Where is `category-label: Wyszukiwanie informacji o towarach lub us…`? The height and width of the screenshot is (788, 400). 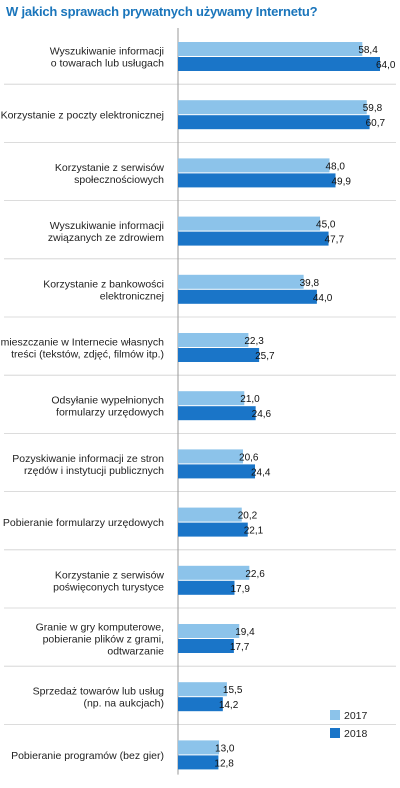 category-label: Wyszukiwanie informacji o towarach lub us… is located at coordinates (107, 58).